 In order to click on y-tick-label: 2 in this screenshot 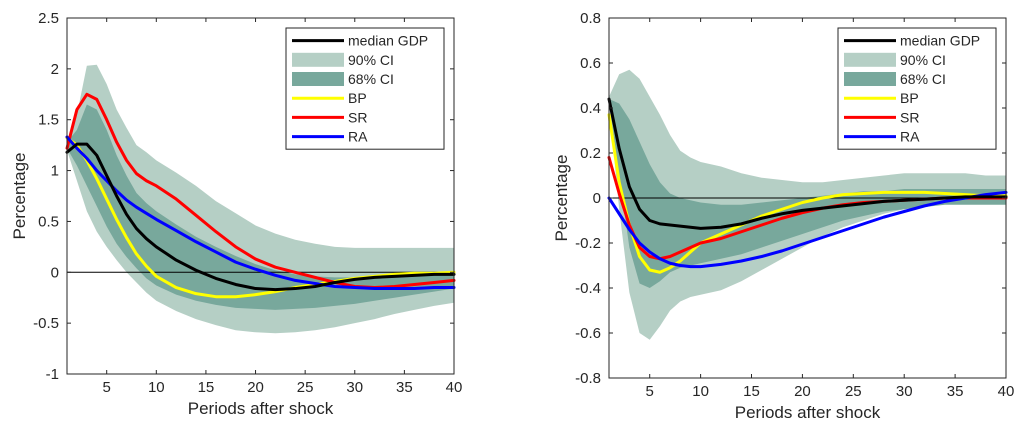, I will do `click(55, 69)`.